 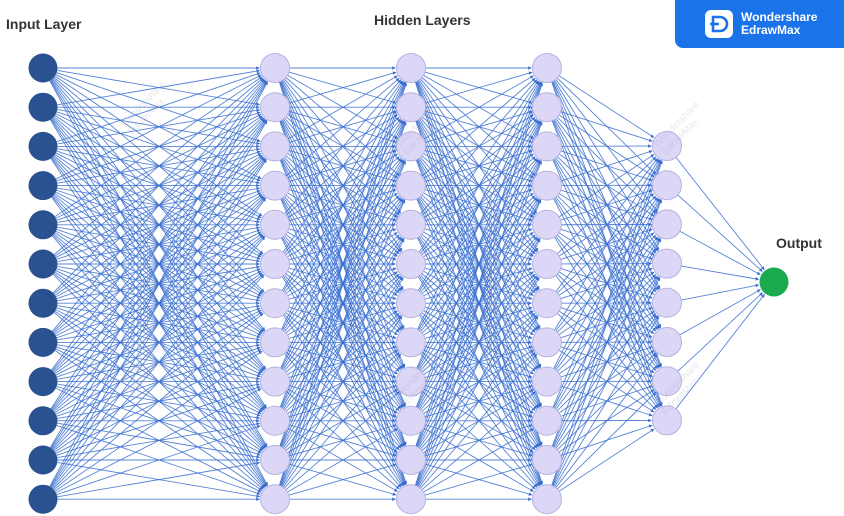 I want to click on output-node, so click(x=774, y=282).